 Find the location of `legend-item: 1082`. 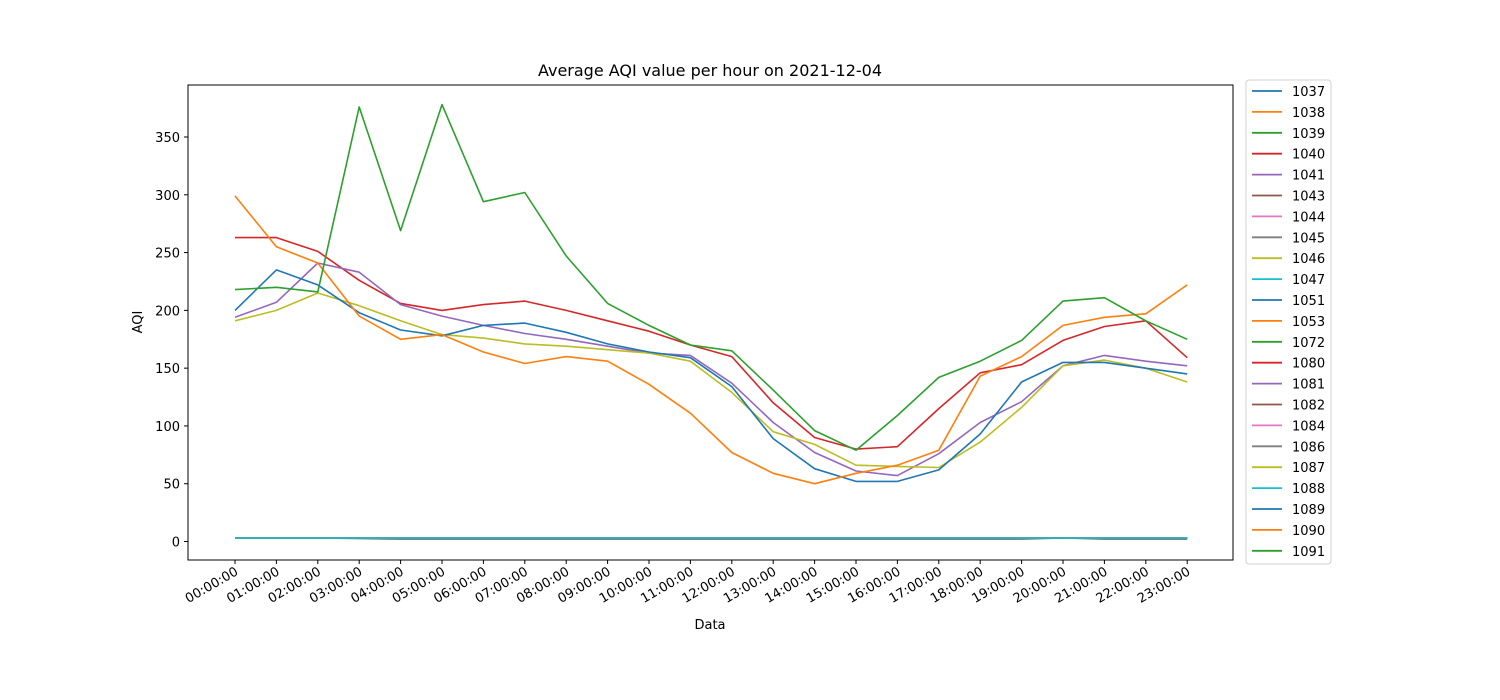

legend-item: 1082 is located at coordinates (1288, 406).